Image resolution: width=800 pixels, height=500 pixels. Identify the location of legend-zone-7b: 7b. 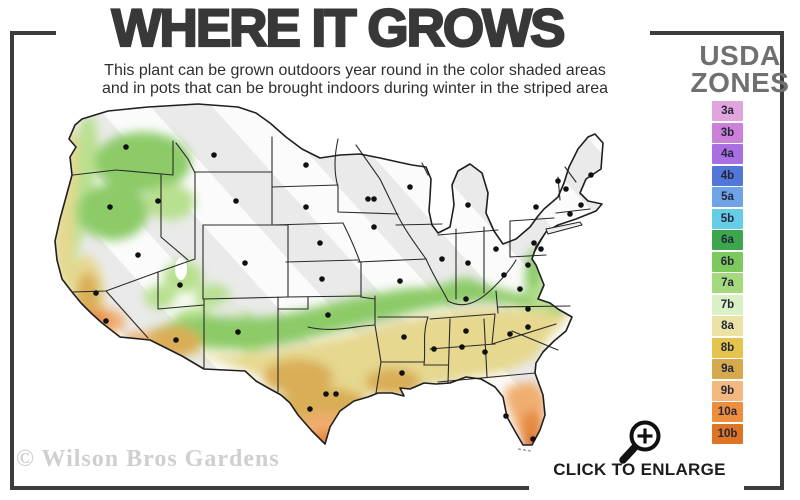
(727, 304).